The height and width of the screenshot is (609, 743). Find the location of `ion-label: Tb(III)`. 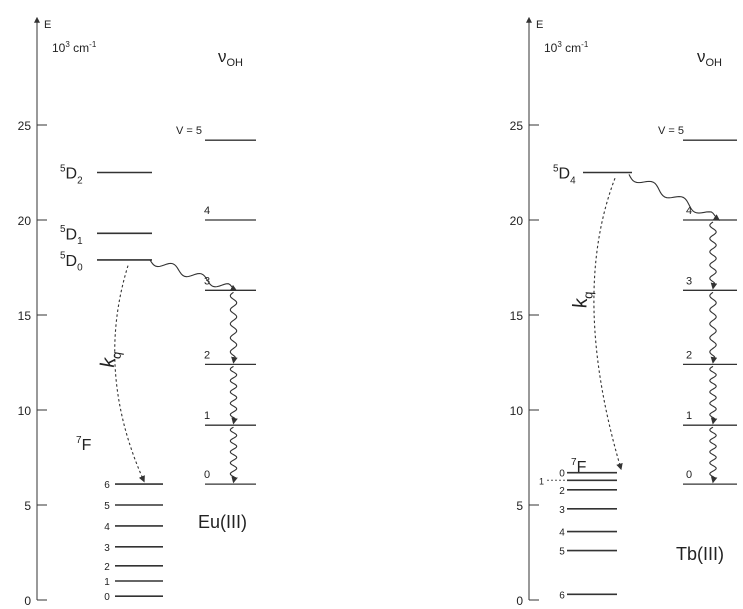

ion-label: Tb(III) is located at coordinates (700, 554).